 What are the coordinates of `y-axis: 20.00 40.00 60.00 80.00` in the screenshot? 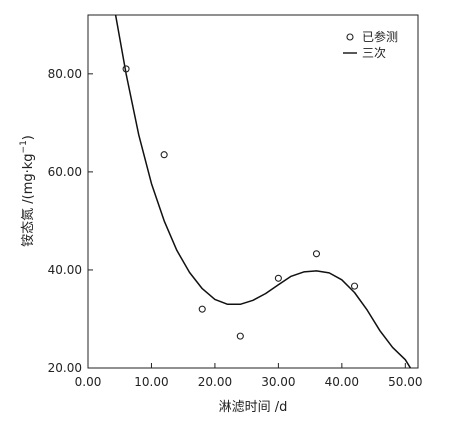 It's located at (70, 221).